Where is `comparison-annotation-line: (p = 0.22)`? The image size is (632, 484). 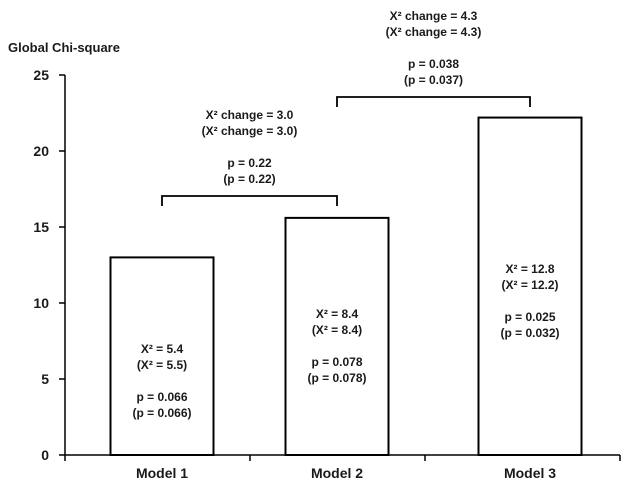
comparison-annotation-line: (p = 0.22) is located at coordinates (249, 179).